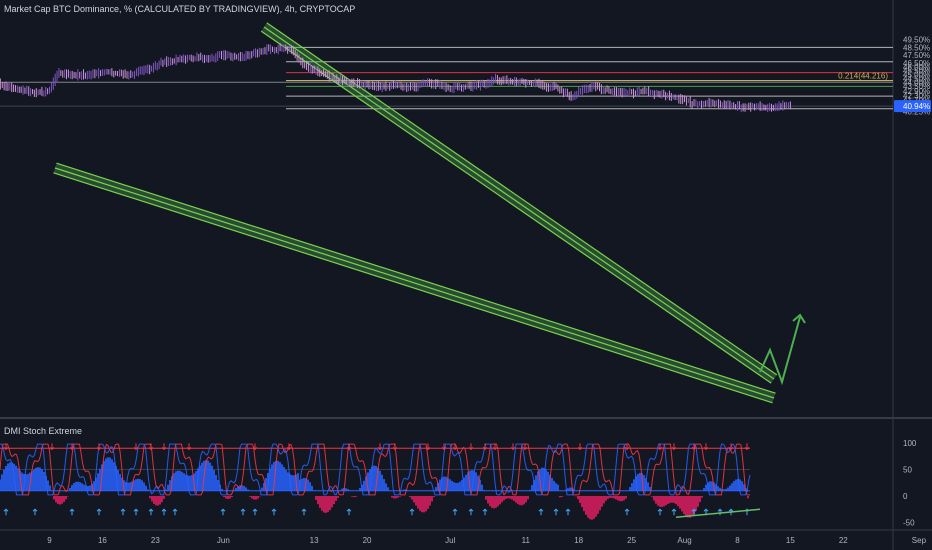  What do you see at coordinates (102, 540) in the screenshot?
I see `time-tick-label: 16` at bounding box center [102, 540].